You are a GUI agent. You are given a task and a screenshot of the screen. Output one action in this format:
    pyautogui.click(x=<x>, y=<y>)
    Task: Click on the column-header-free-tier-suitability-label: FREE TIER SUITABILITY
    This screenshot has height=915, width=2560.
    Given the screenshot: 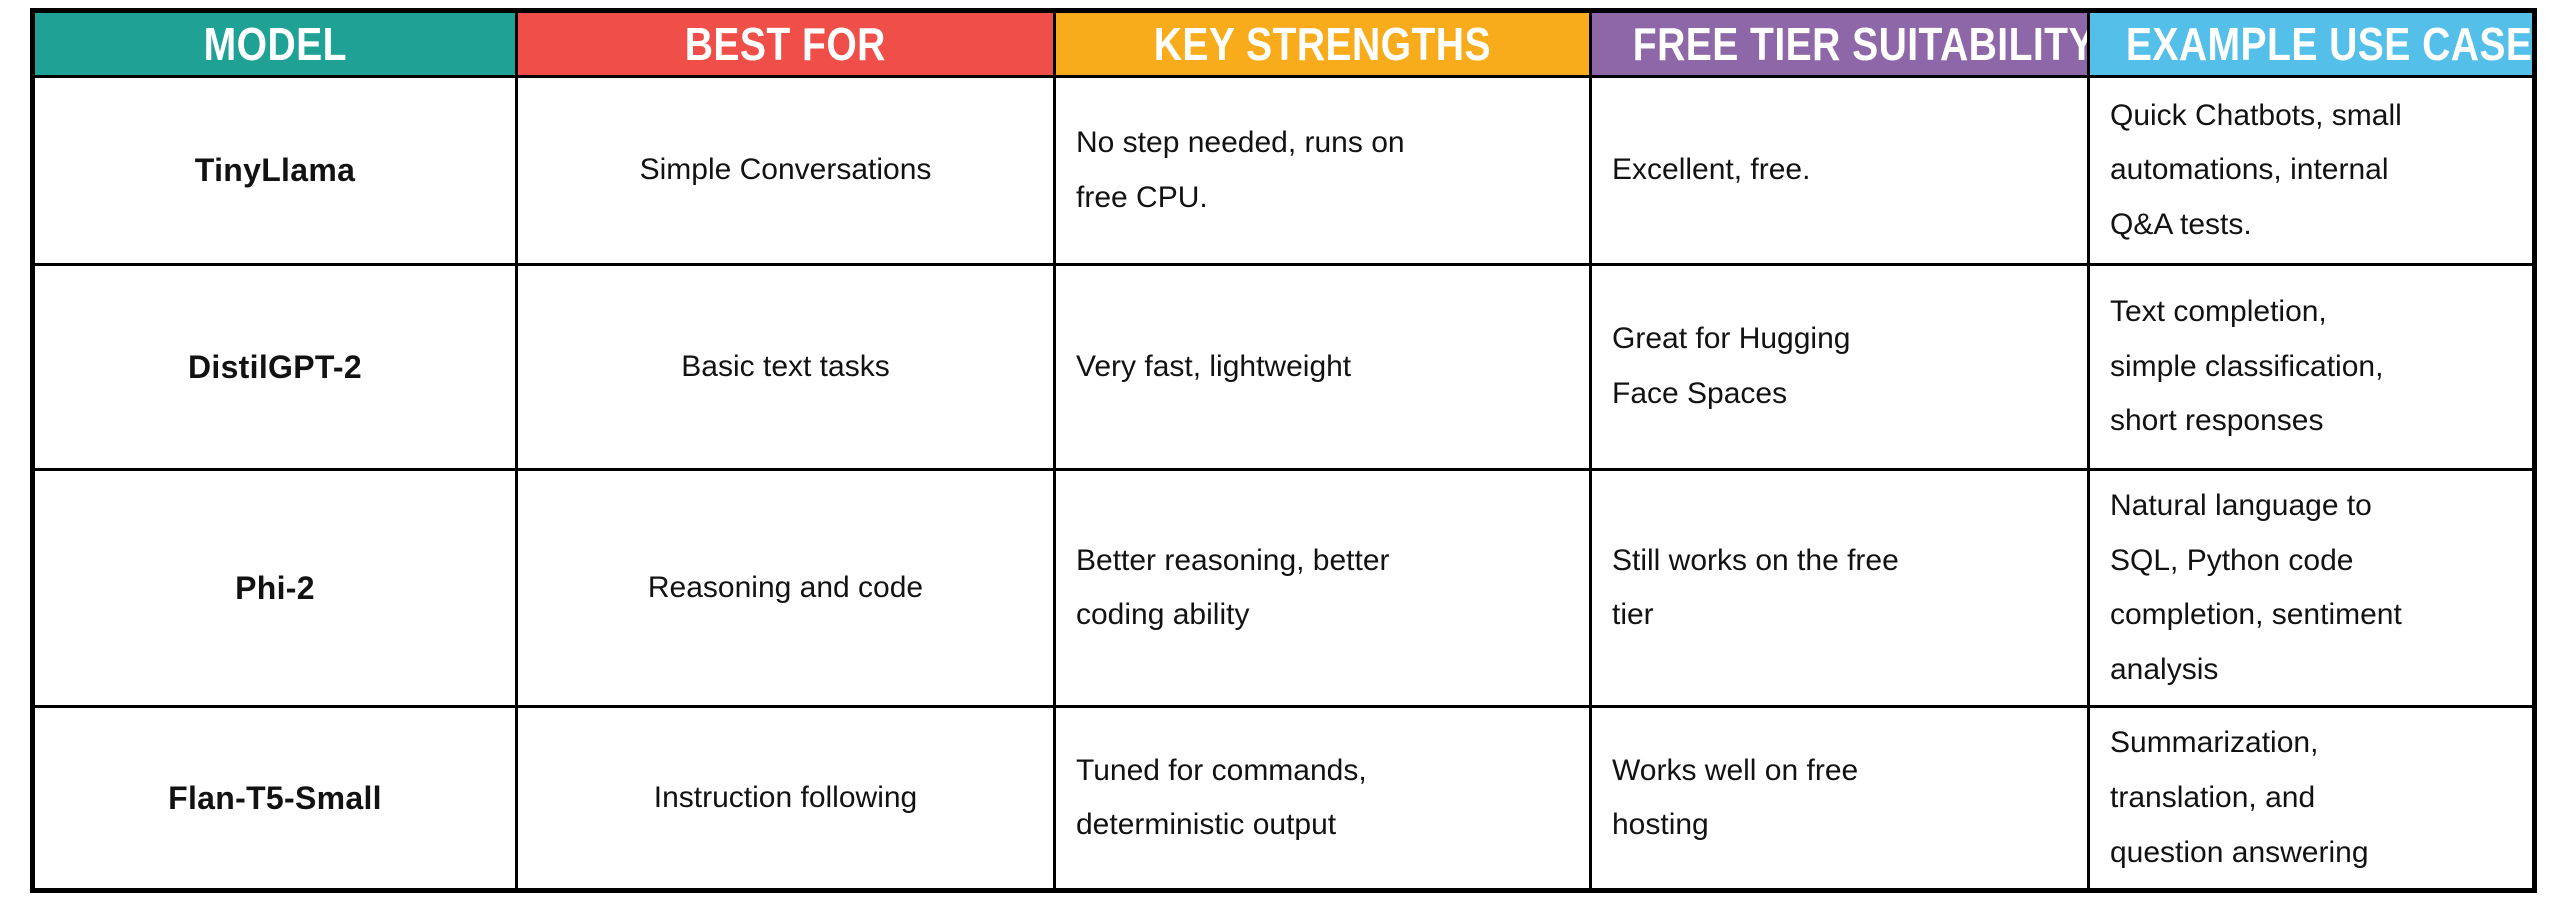 What is the action you would take?
    pyautogui.click(x=1860, y=44)
    